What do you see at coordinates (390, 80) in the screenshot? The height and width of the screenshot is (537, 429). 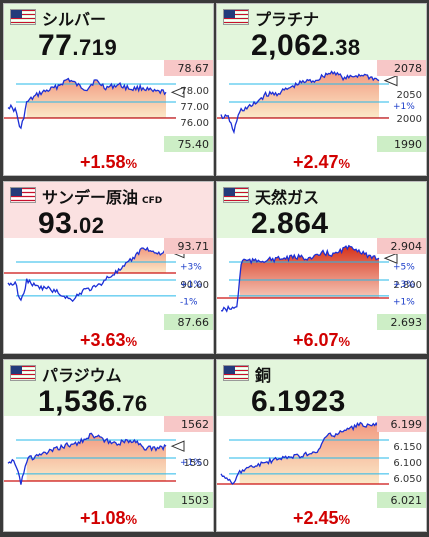 I see `current-price-marker` at bounding box center [390, 80].